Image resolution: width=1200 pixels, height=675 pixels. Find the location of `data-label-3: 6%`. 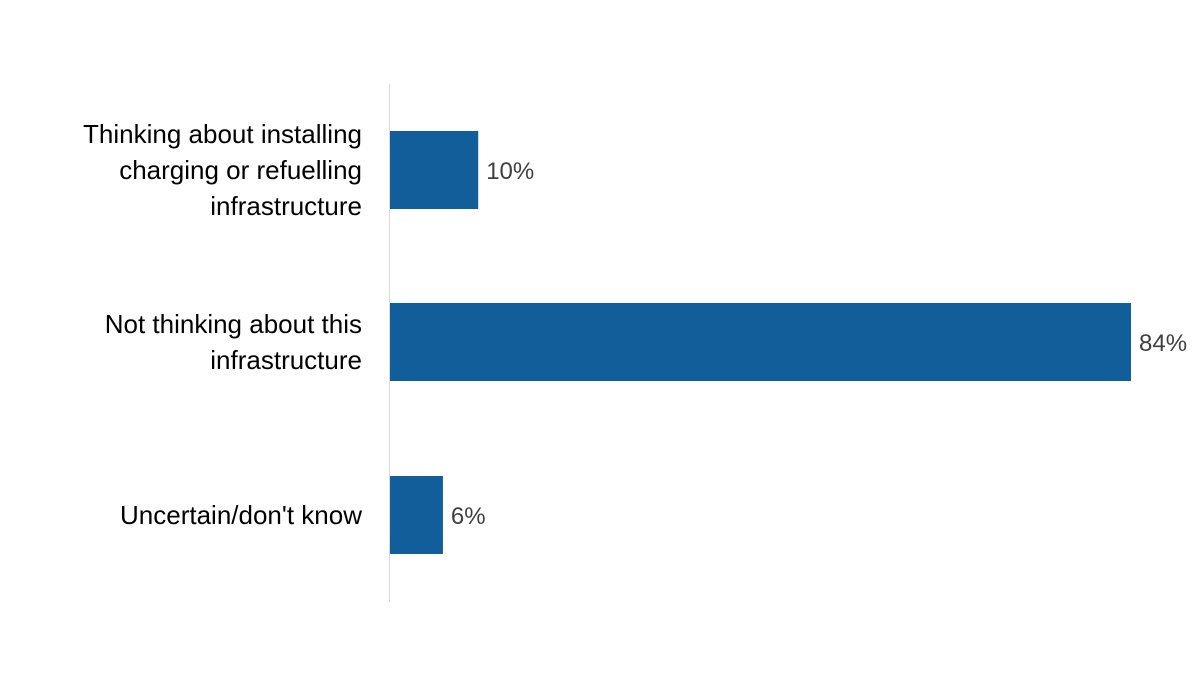

data-label-3: 6% is located at coordinates (468, 516).